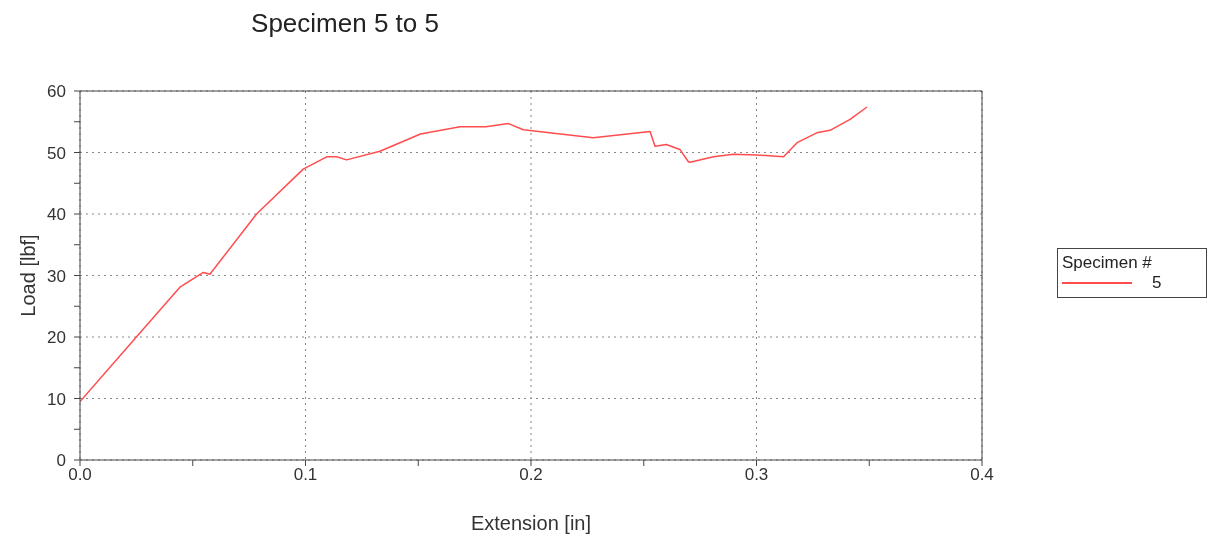 This screenshot has height=542, width=1215. What do you see at coordinates (28, 275) in the screenshot?
I see `y-axis-title: Load [lbf]` at bounding box center [28, 275].